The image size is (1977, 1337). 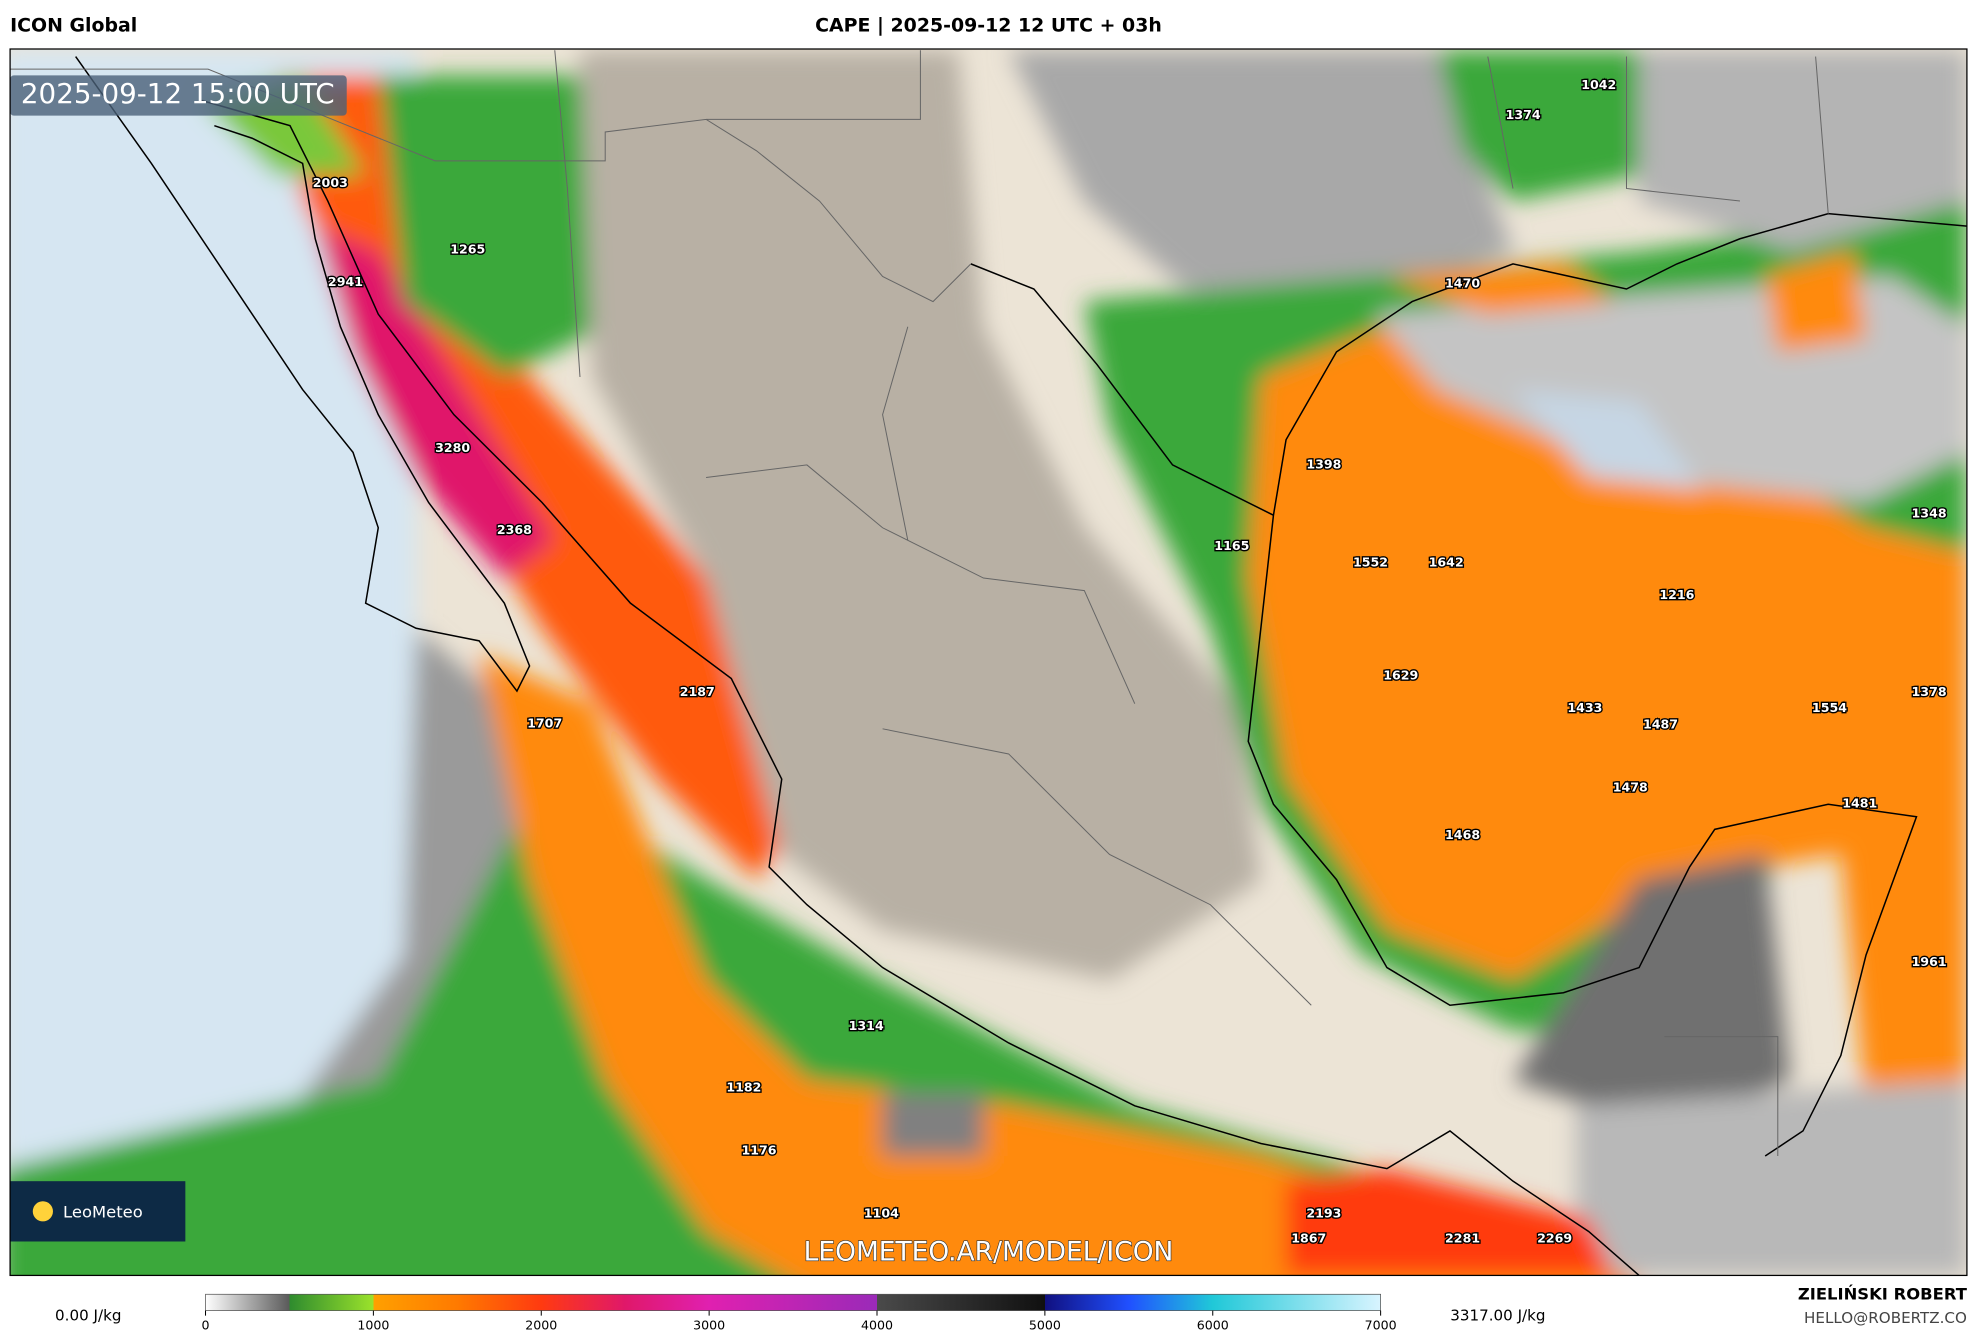 What do you see at coordinates (1446, 561) in the screenshot?
I see `point-value: 1642` at bounding box center [1446, 561].